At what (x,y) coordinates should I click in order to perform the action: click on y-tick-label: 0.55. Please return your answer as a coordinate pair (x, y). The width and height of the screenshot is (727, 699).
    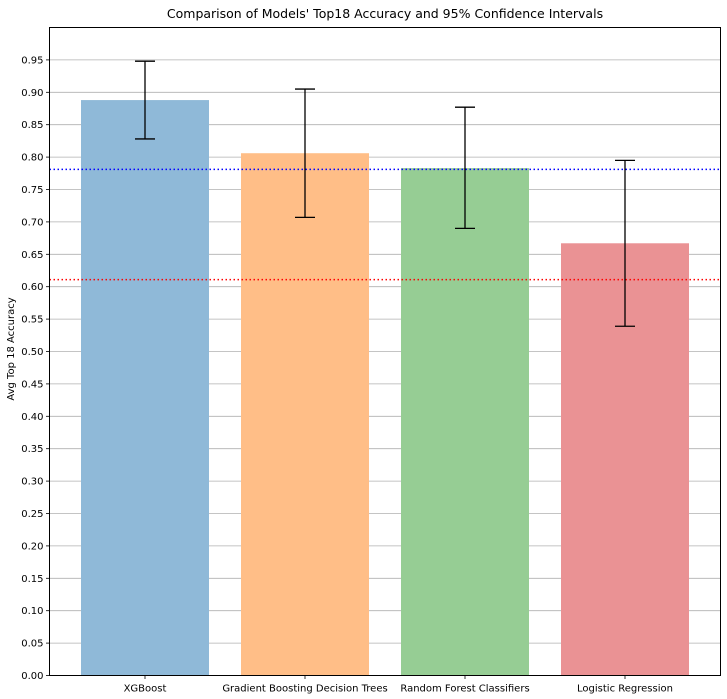
    Looking at the image, I should click on (32, 320).